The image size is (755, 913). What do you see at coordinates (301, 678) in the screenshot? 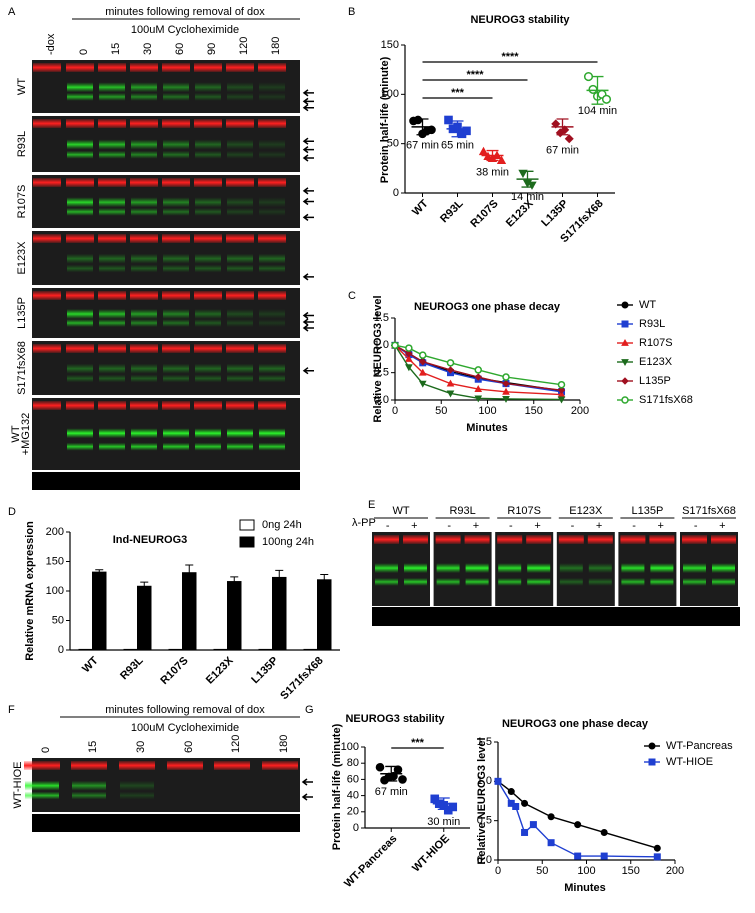
I see `x-tick-label: S171fsX68` at bounding box center [301, 678].